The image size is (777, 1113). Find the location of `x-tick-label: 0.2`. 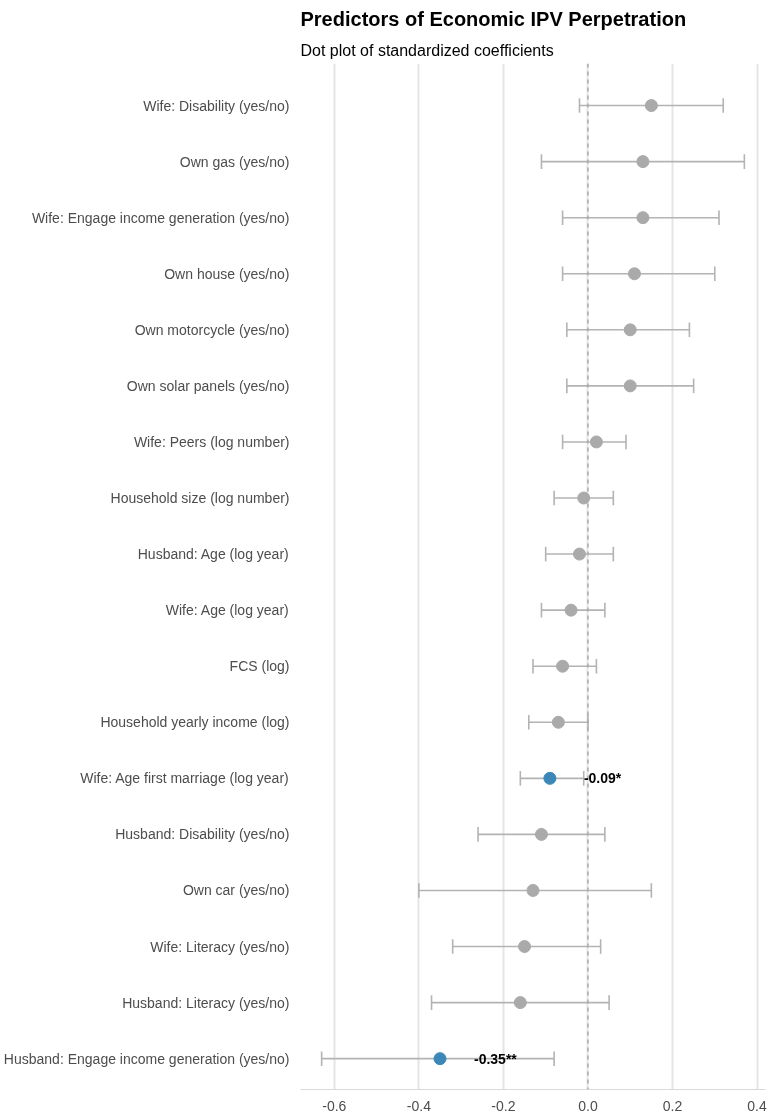

x-tick-label: 0.2 is located at coordinates (672, 1105).